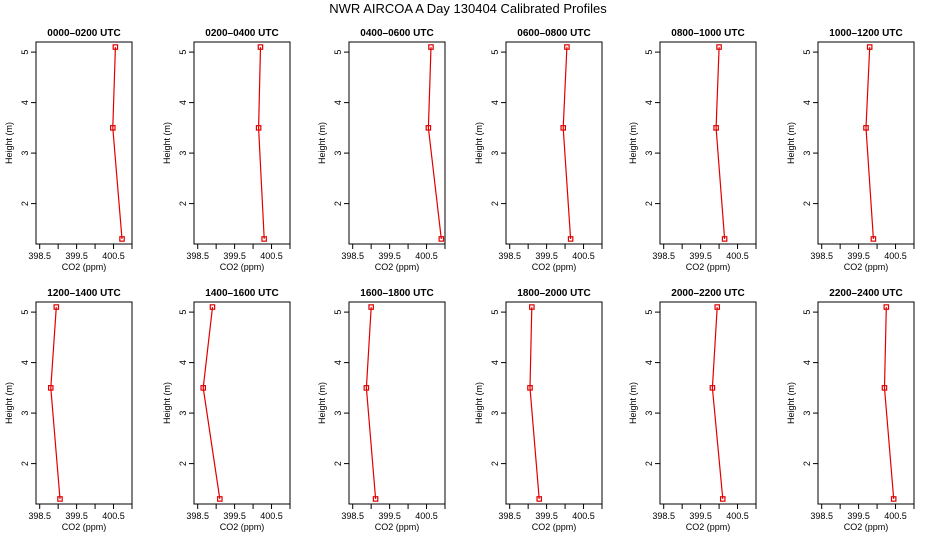  What do you see at coordinates (865, 33) in the screenshot?
I see `panel-title: 1000–1200 UTC` at bounding box center [865, 33].